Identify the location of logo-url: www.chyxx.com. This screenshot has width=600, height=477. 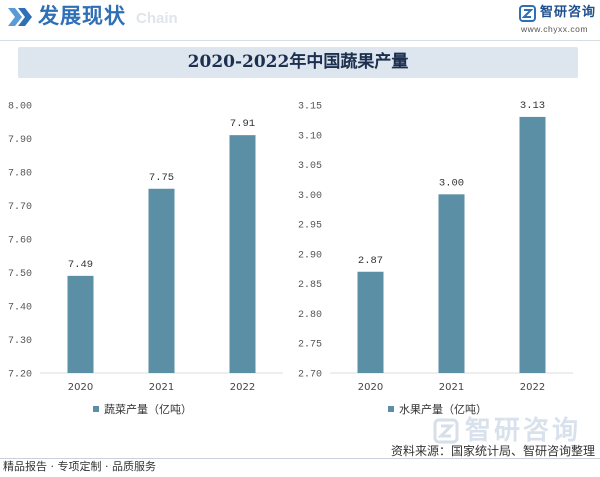
(554, 29).